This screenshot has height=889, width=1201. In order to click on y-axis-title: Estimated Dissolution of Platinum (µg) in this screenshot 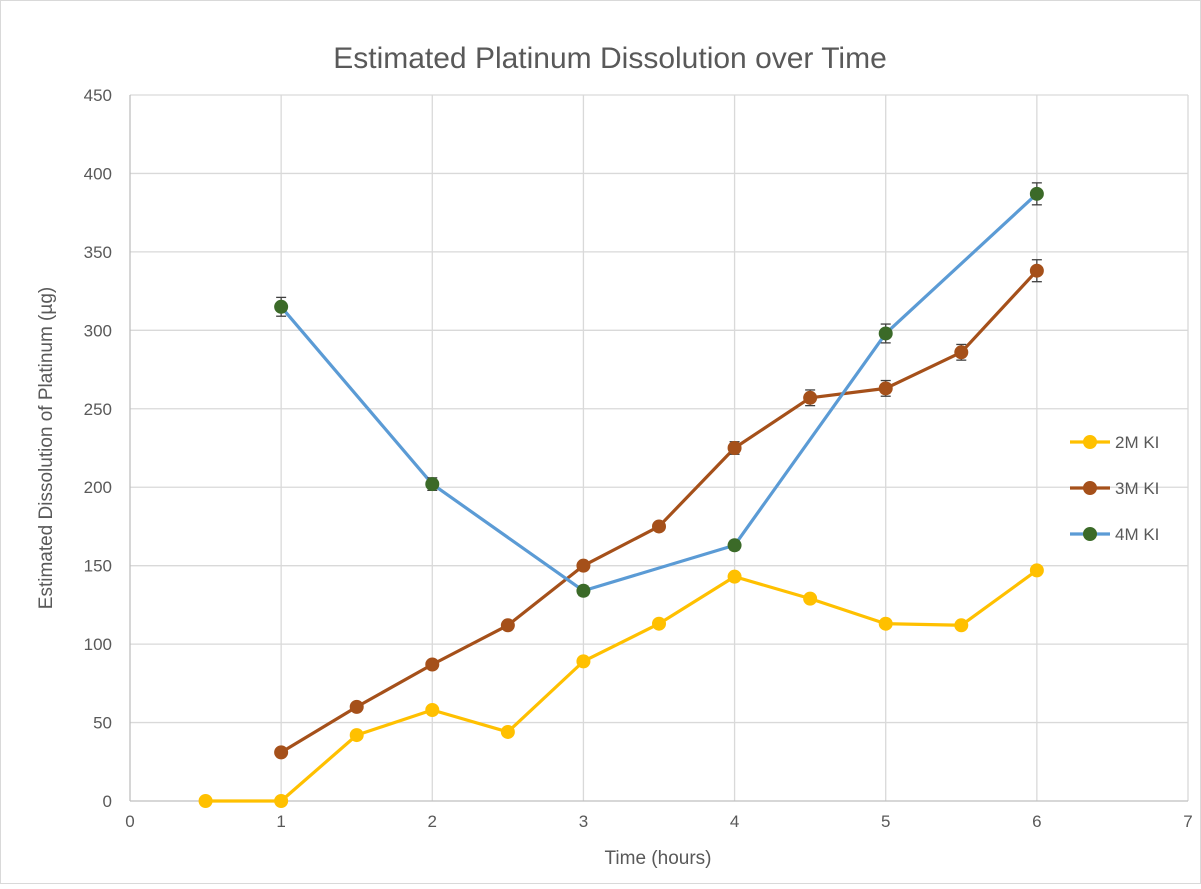, I will do `click(46, 448)`.